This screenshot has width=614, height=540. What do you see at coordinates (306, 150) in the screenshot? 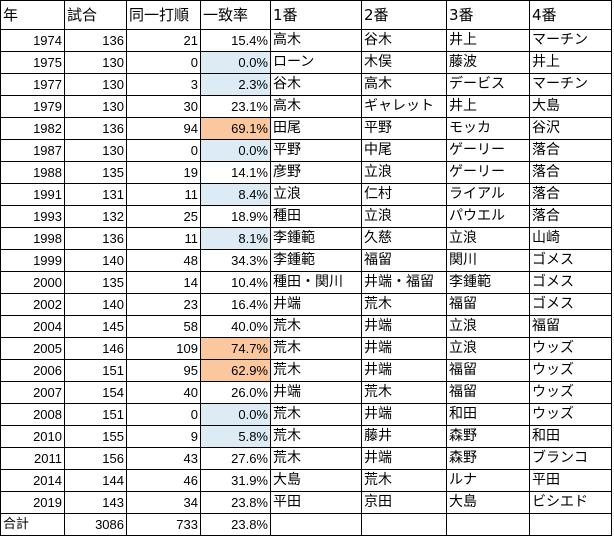
I see `table-row: 1987 130 0 0.0% 平野 中尾 ゲーリー 落合` at bounding box center [306, 150].